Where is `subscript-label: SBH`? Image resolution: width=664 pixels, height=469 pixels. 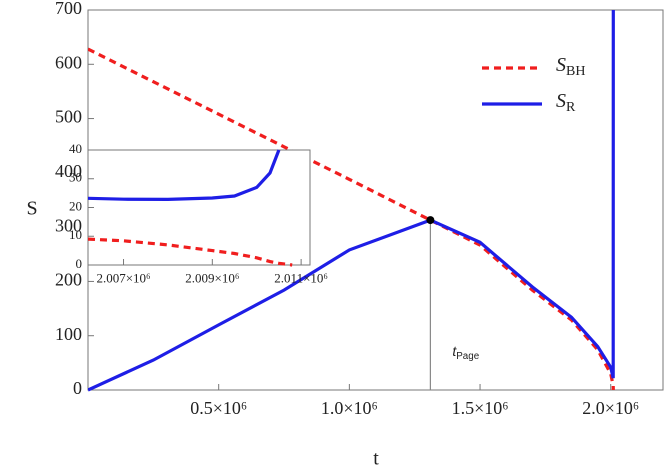 subscript-label: SBH is located at coordinates (570, 67).